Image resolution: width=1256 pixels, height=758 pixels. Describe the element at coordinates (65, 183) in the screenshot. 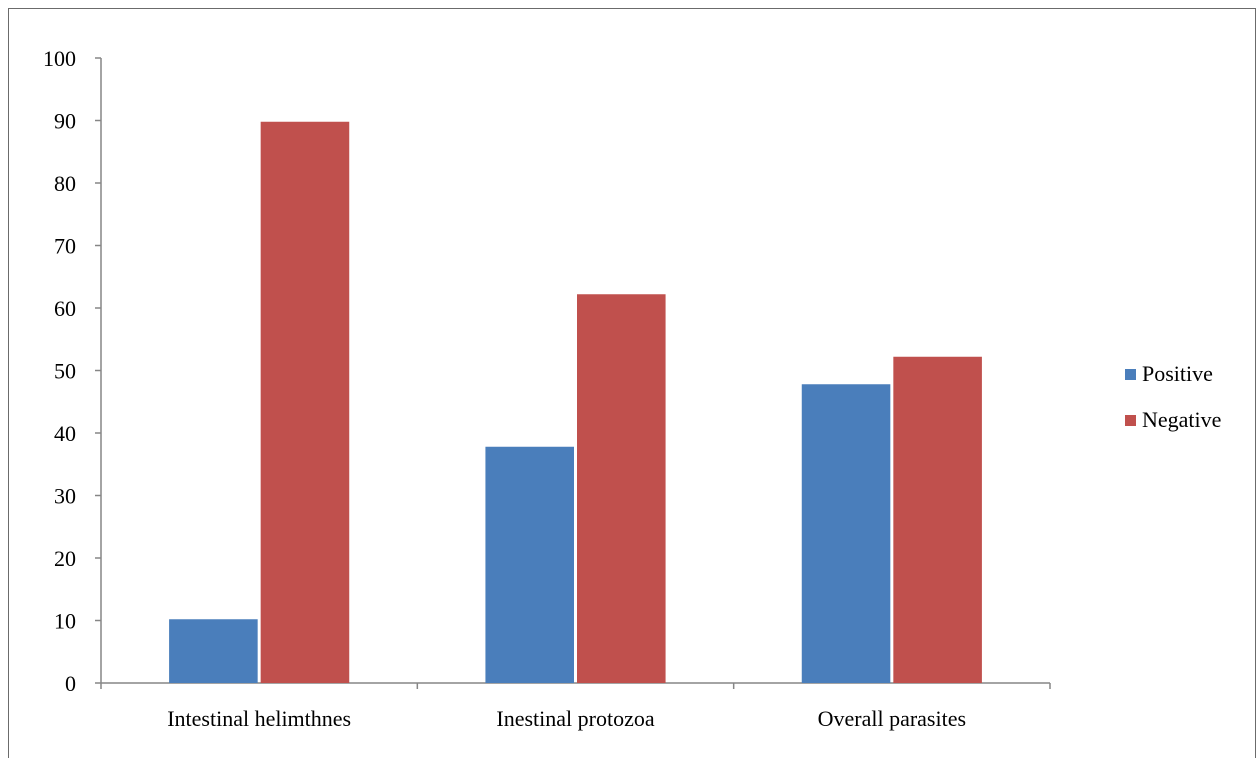

I see `y-tick-label: 80` at that location.